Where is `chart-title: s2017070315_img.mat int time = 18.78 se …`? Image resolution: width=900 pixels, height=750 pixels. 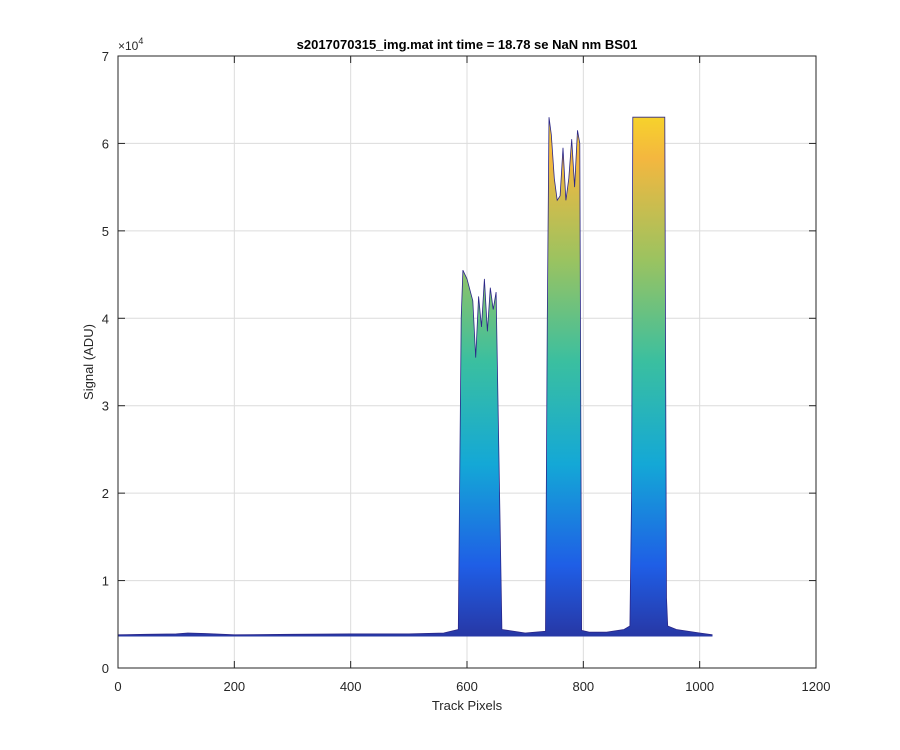 chart-title: s2017070315_img.mat int time = 18.78 se … is located at coordinates (467, 44).